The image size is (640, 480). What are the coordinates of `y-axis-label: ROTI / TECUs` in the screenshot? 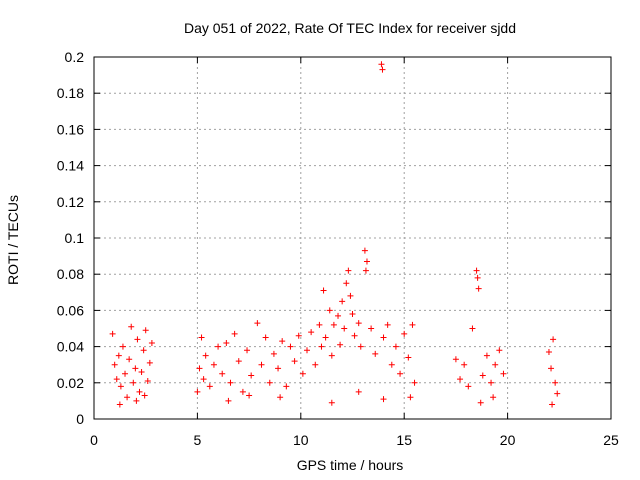 It's located at (13, 240).